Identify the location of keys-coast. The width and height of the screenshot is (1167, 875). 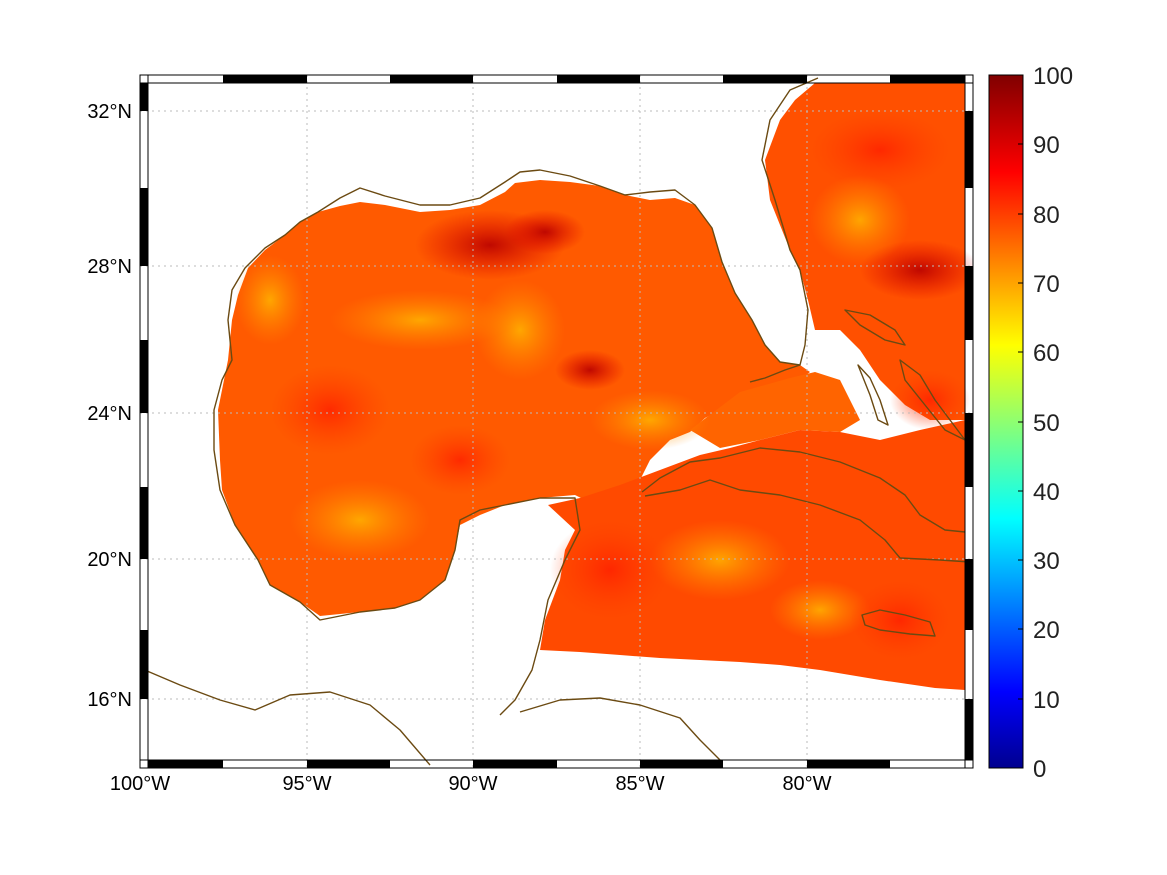
(775, 373).